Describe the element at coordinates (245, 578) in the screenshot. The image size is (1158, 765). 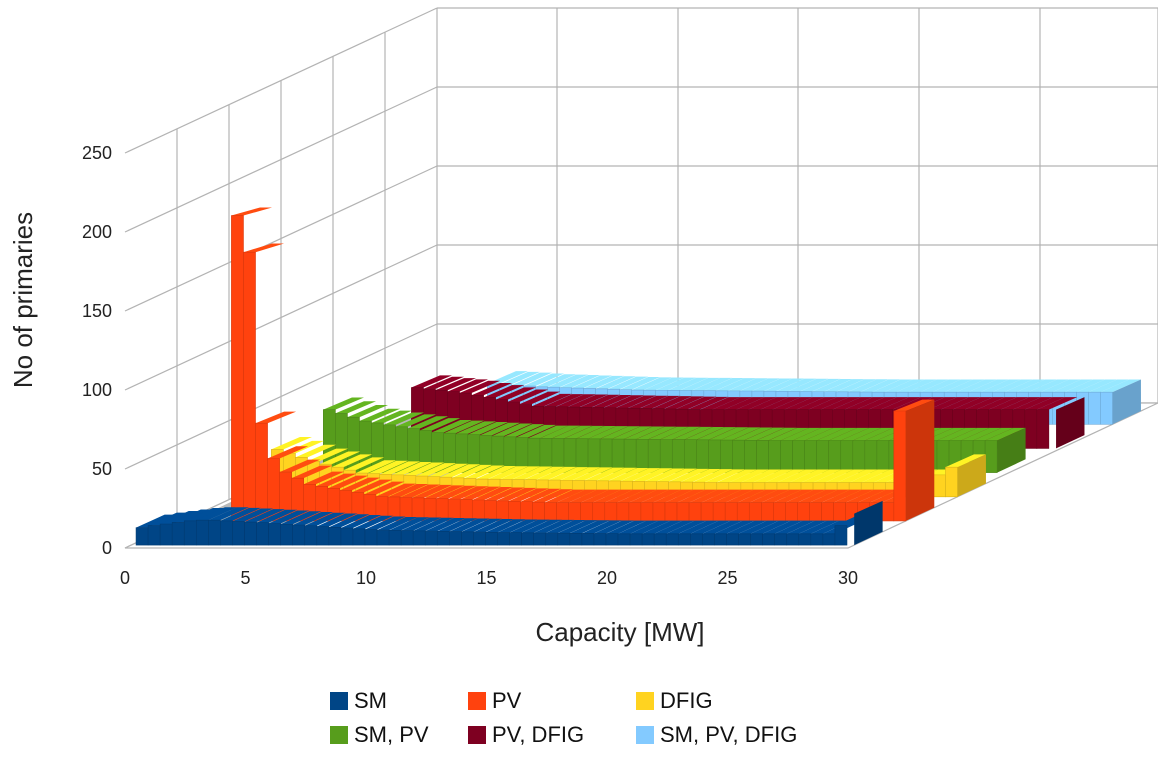
I see `x-tick-label: 5` at that location.